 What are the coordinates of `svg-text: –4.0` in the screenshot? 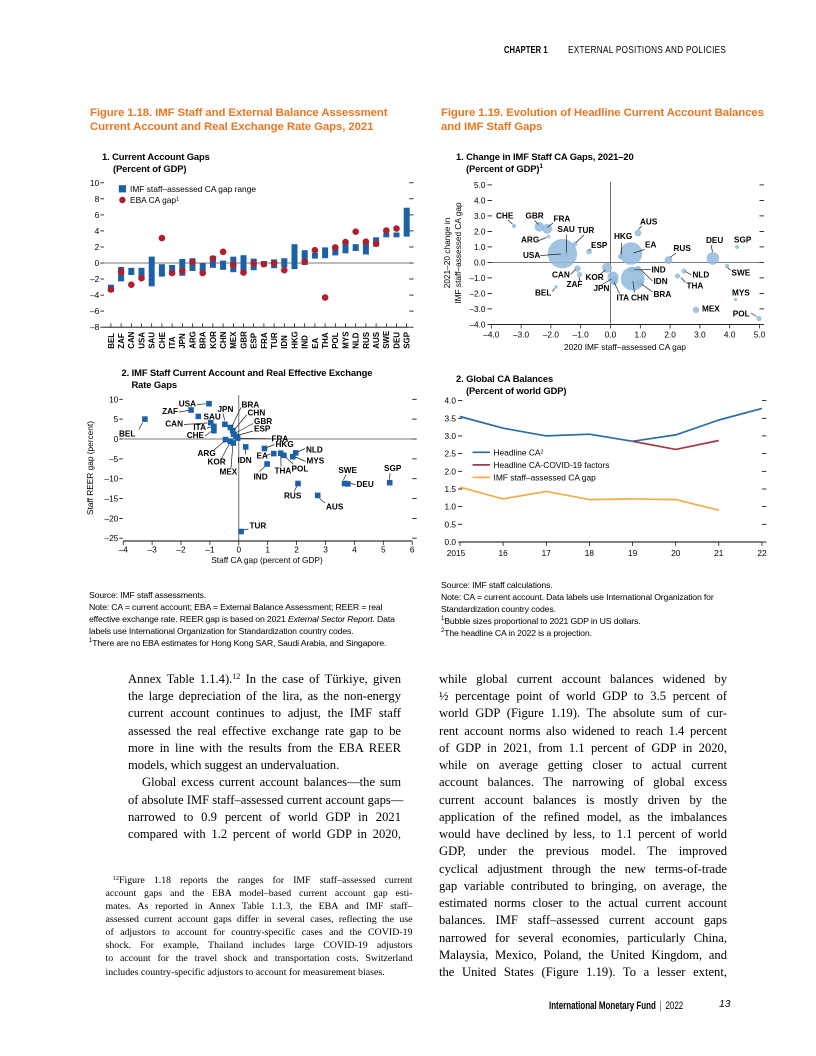 It's located at (491, 334).